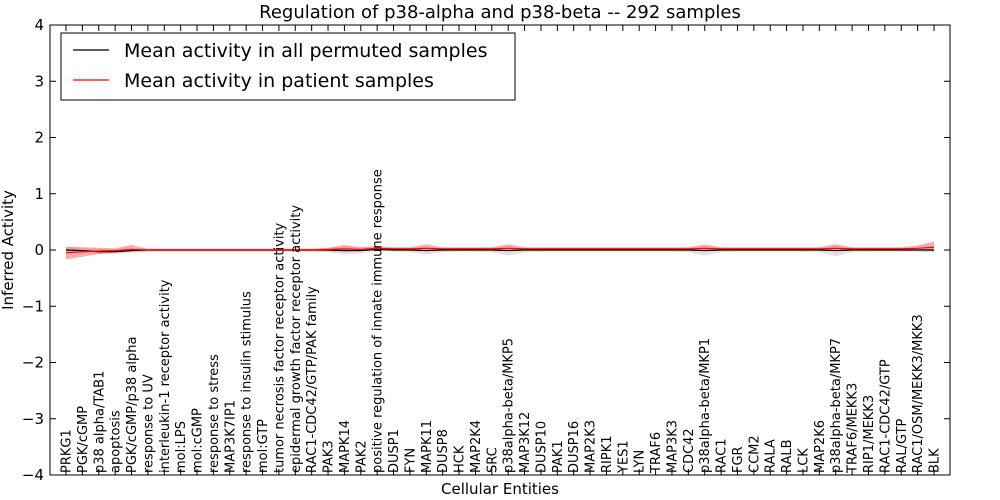 The height and width of the screenshot is (500, 1000). Describe the element at coordinates (803, 460) in the screenshot. I see `x-tick-label: LCK` at that location.